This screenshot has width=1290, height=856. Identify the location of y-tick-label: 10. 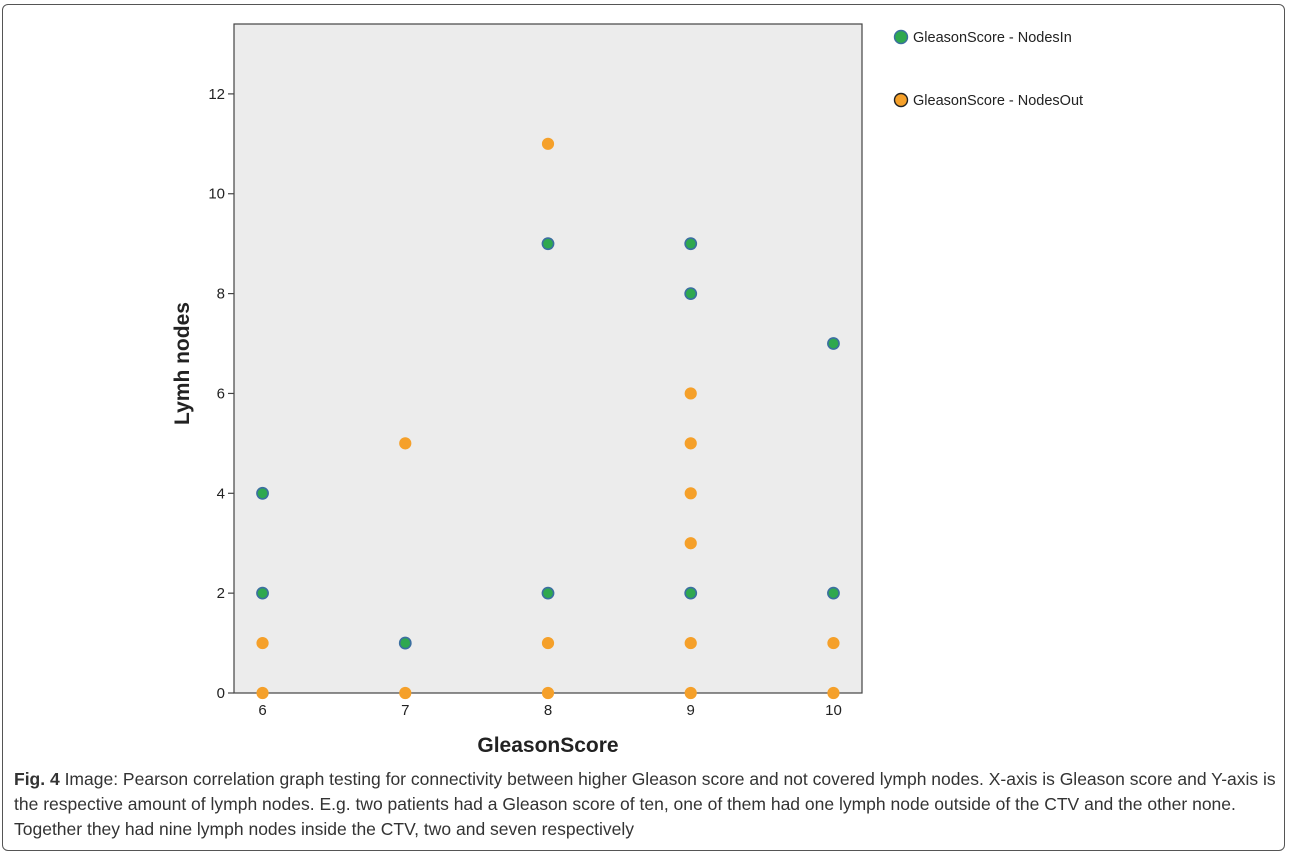
(216, 194).